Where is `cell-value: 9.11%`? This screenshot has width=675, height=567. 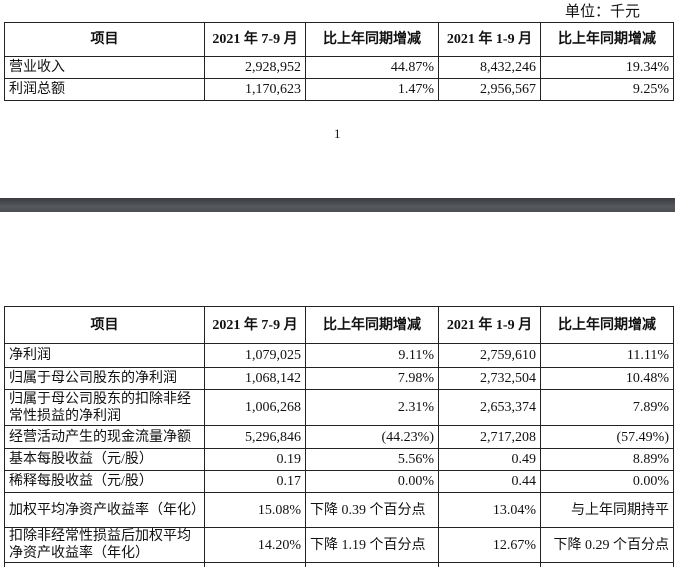 cell-value: 9.11% is located at coordinates (372, 356).